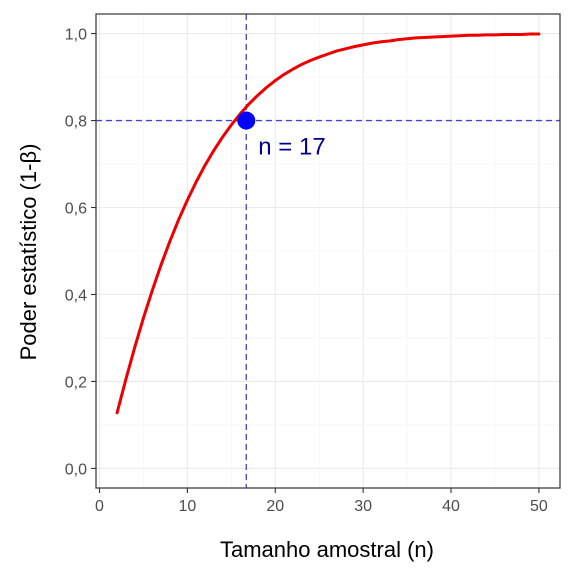 This screenshot has width=576, height=576. I want to click on x-axis-title: Tamanho amostral (n), so click(327, 549).